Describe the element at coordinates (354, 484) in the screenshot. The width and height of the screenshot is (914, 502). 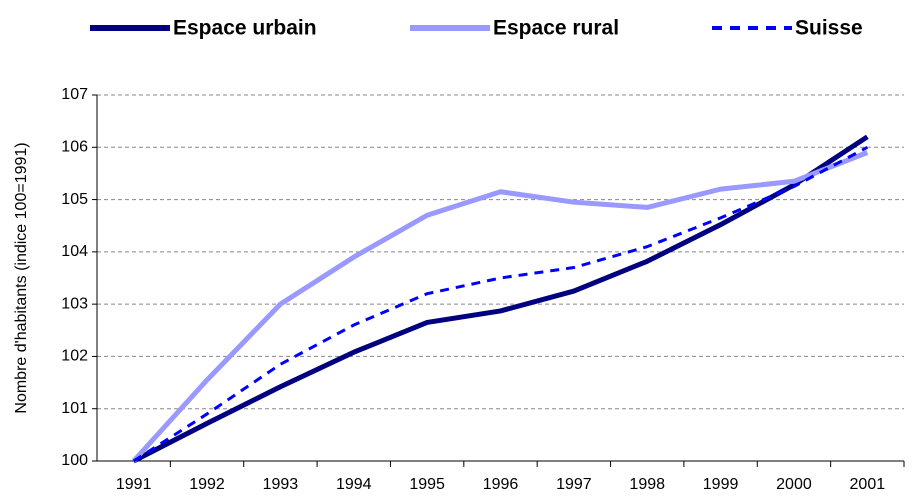
I see `x-tick-label: 1994` at that location.